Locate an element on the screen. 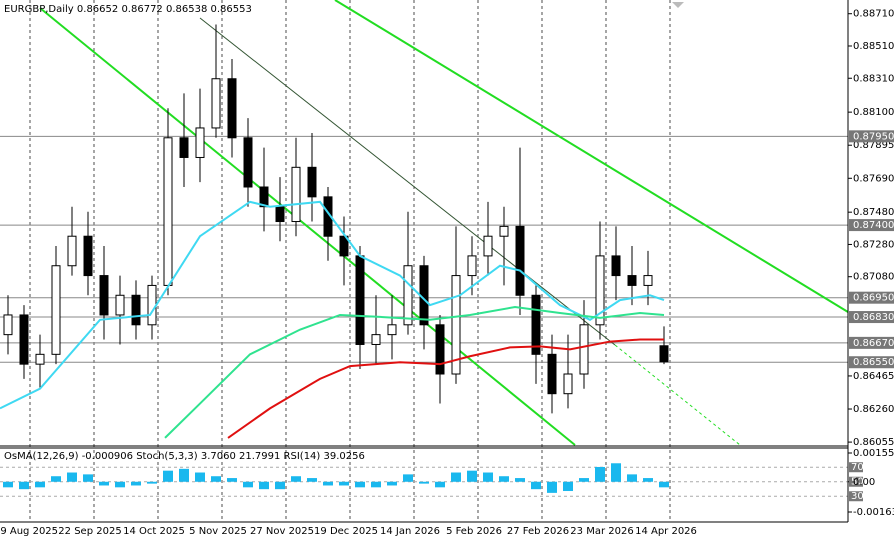  y-tick-label: 0.87480 is located at coordinates (873, 212).